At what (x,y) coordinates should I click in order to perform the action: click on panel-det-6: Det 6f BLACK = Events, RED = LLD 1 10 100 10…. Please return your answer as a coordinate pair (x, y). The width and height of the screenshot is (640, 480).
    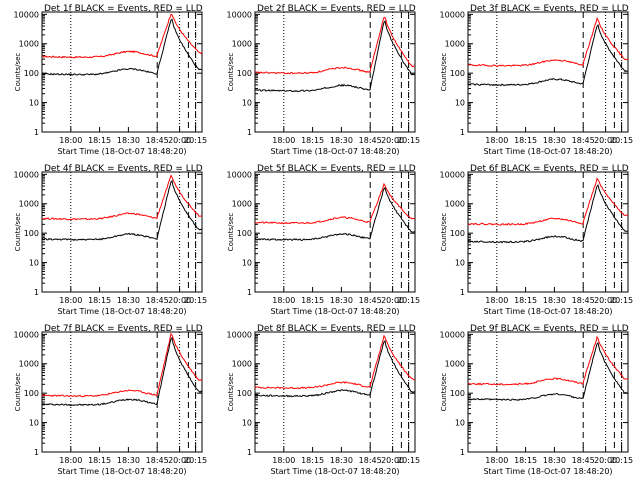
    Looking at the image, I should click on (537, 240).